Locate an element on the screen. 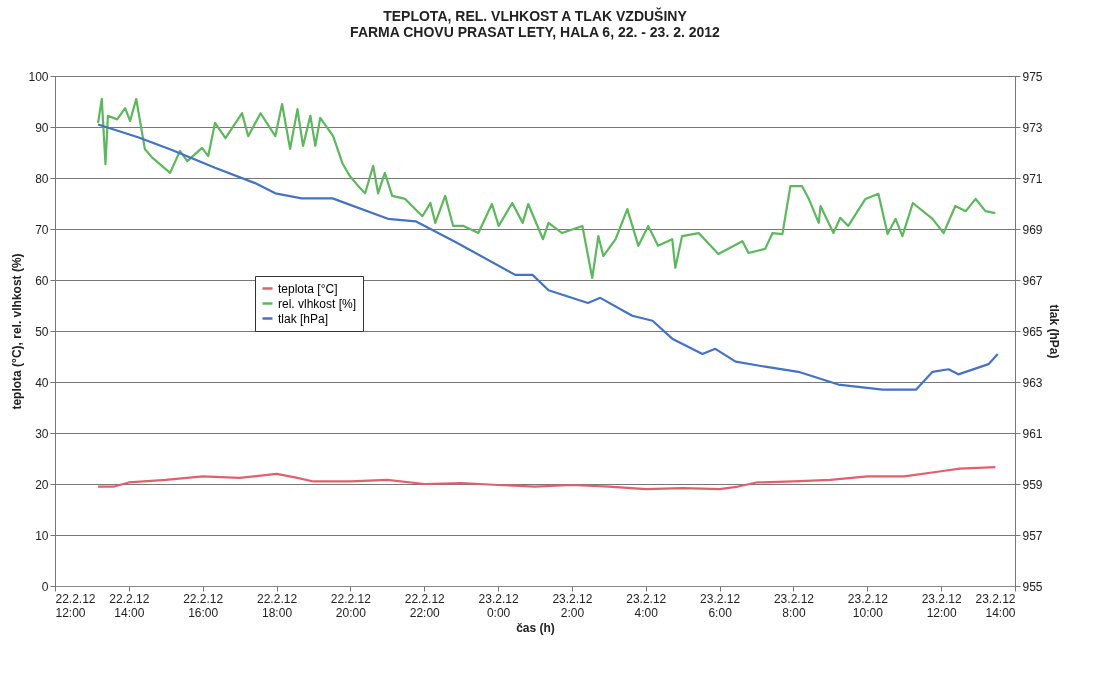 This screenshot has width=1111, height=698. y2-tick-label: 969 is located at coordinates (1032, 229).